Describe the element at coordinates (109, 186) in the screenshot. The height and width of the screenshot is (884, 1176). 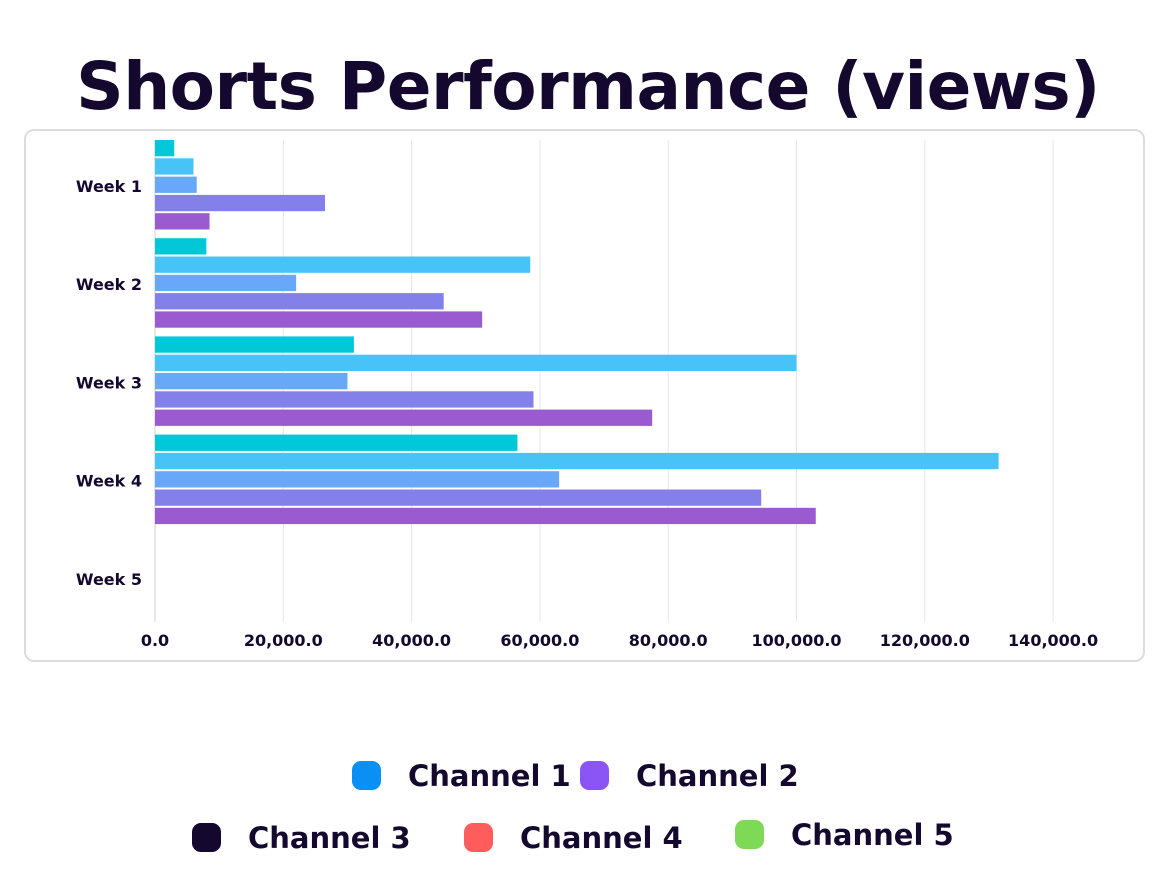
I see `y-tick-label: Week 1` at that location.